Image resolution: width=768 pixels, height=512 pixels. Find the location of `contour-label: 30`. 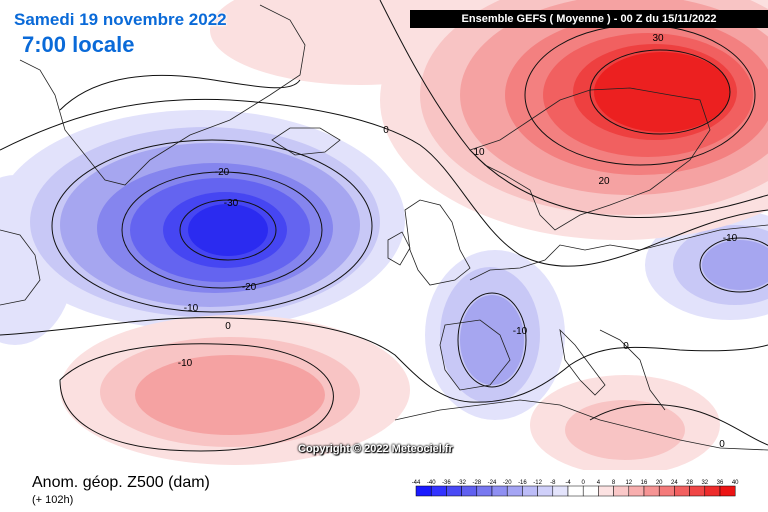

contour-label: 30 is located at coordinates (658, 38).